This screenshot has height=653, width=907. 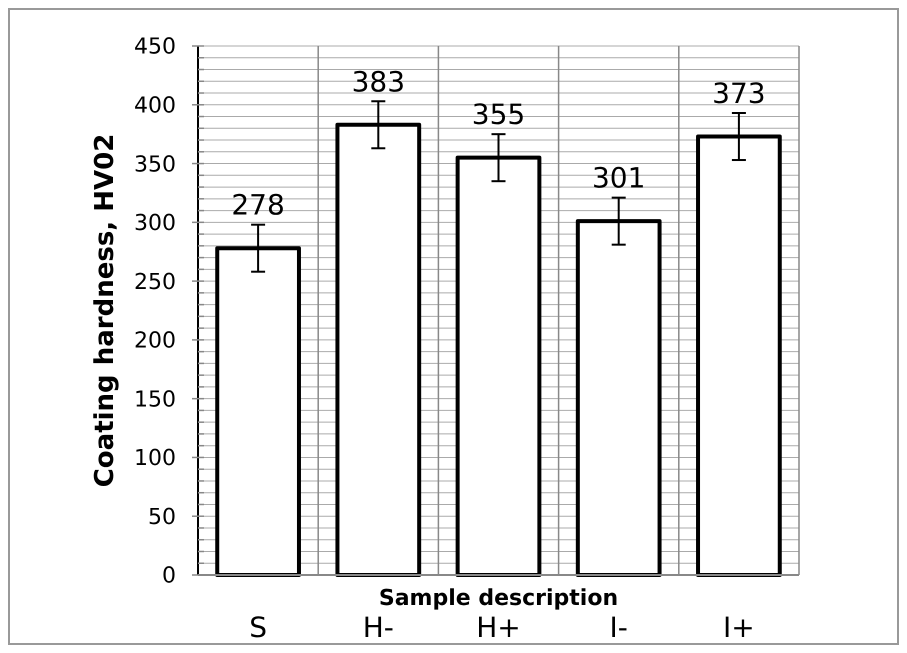 What do you see at coordinates (739, 93) in the screenshot?
I see `data-label: 373` at bounding box center [739, 93].